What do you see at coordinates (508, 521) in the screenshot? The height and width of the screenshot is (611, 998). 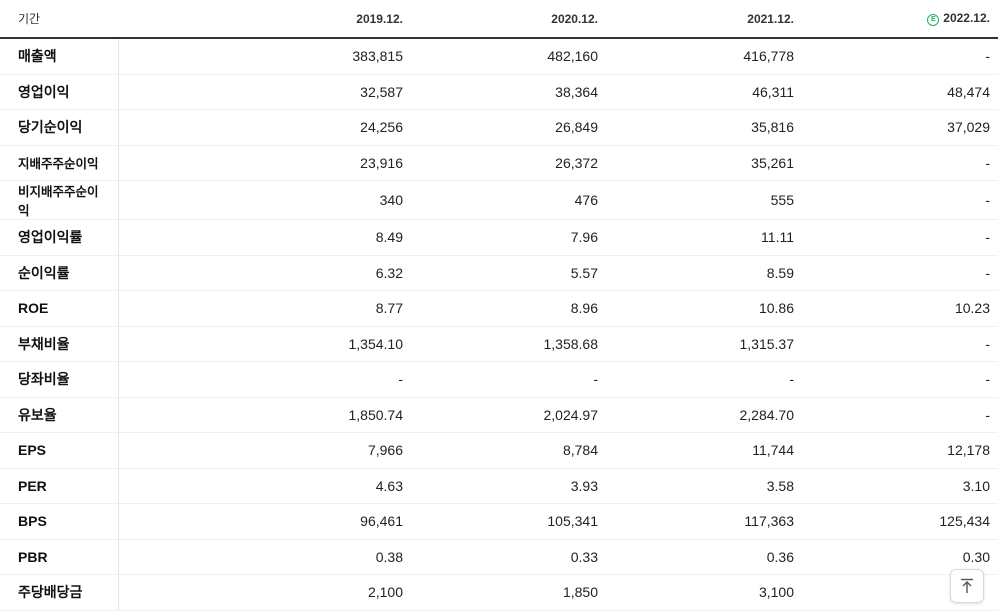 I see `table-cell: 105,341` at bounding box center [508, 521].